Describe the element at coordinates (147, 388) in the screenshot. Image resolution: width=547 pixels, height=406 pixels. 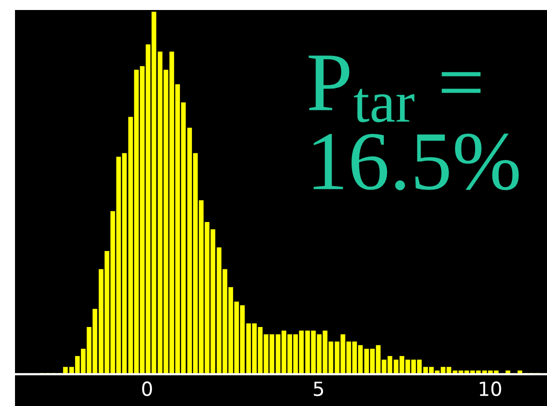
I see `x-tick-label: 0` at that location.